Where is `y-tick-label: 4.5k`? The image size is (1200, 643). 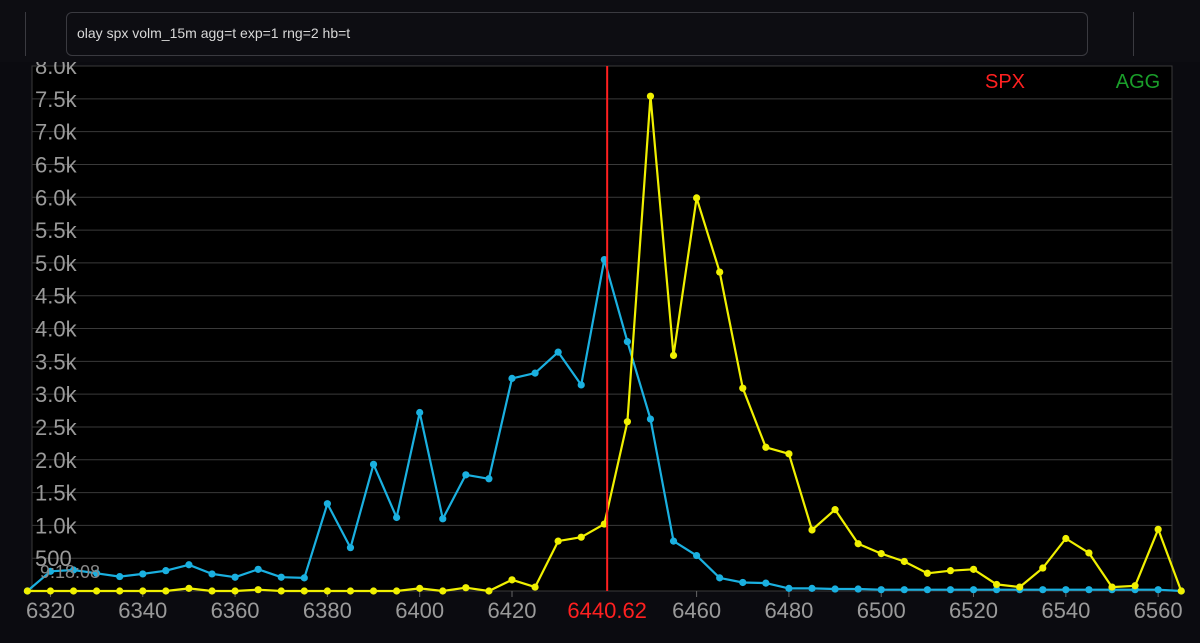 y-tick-label: 4.5k is located at coordinates (56, 296).